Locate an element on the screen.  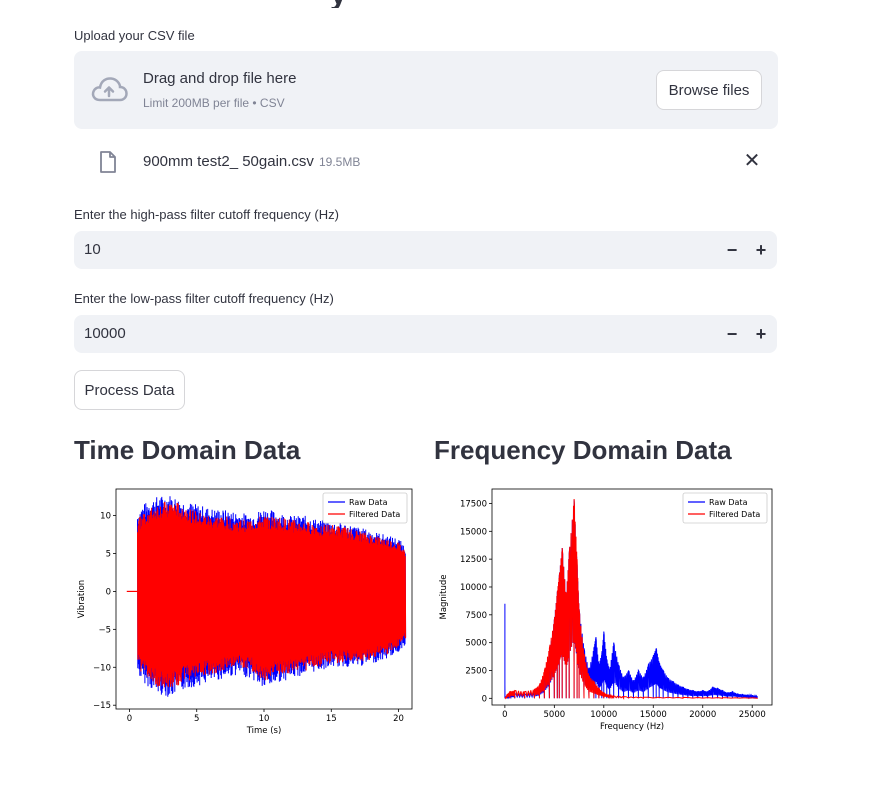
y-tick-label: 12500 is located at coordinates (473, 560).